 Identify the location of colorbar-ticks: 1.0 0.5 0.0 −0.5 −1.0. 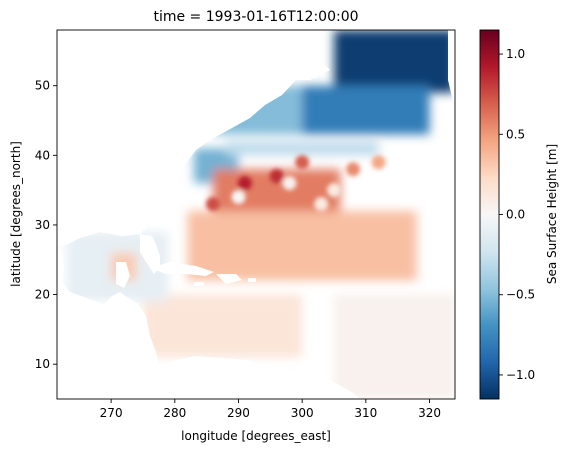
(517, 214).